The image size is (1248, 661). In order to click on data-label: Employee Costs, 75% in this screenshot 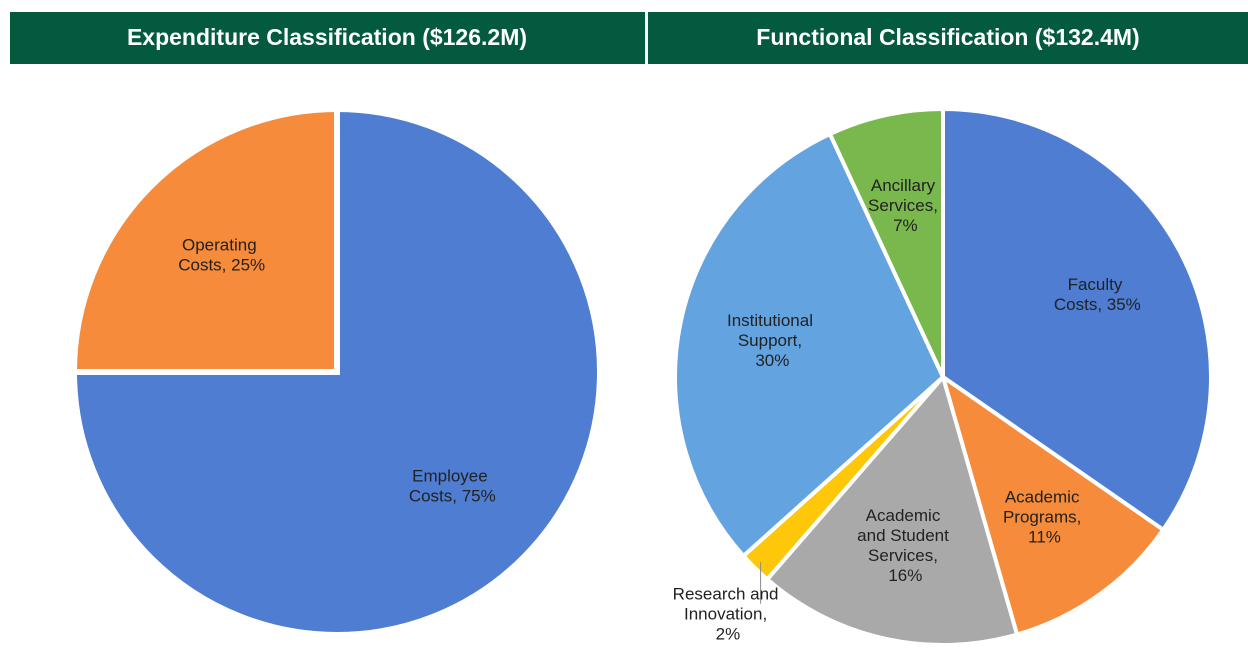, I will do `click(452, 486)`.